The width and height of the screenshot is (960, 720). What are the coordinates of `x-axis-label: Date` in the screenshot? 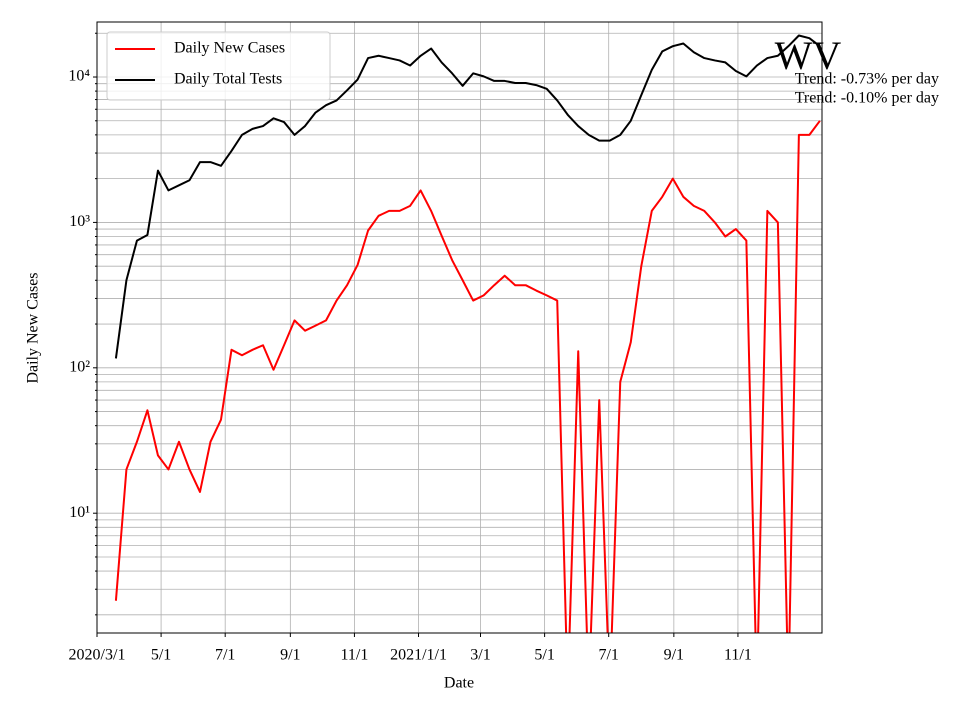 It's located at (459, 683).